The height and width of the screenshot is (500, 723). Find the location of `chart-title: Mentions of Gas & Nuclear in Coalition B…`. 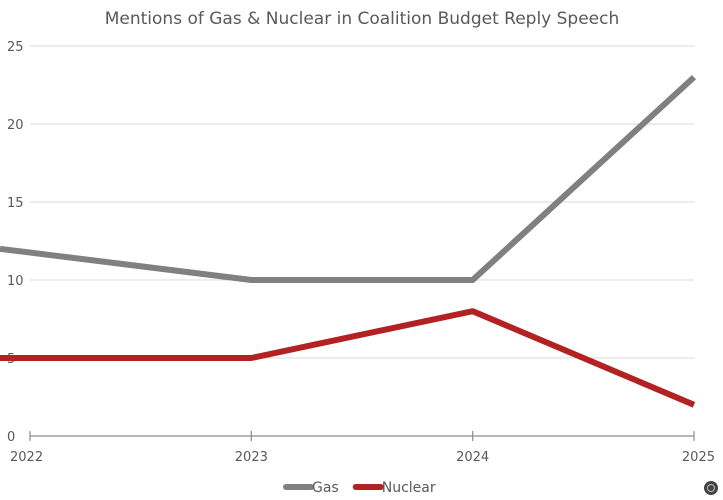

chart-title: Mentions of Gas & Nuclear in Coalition B… is located at coordinates (362, 19).